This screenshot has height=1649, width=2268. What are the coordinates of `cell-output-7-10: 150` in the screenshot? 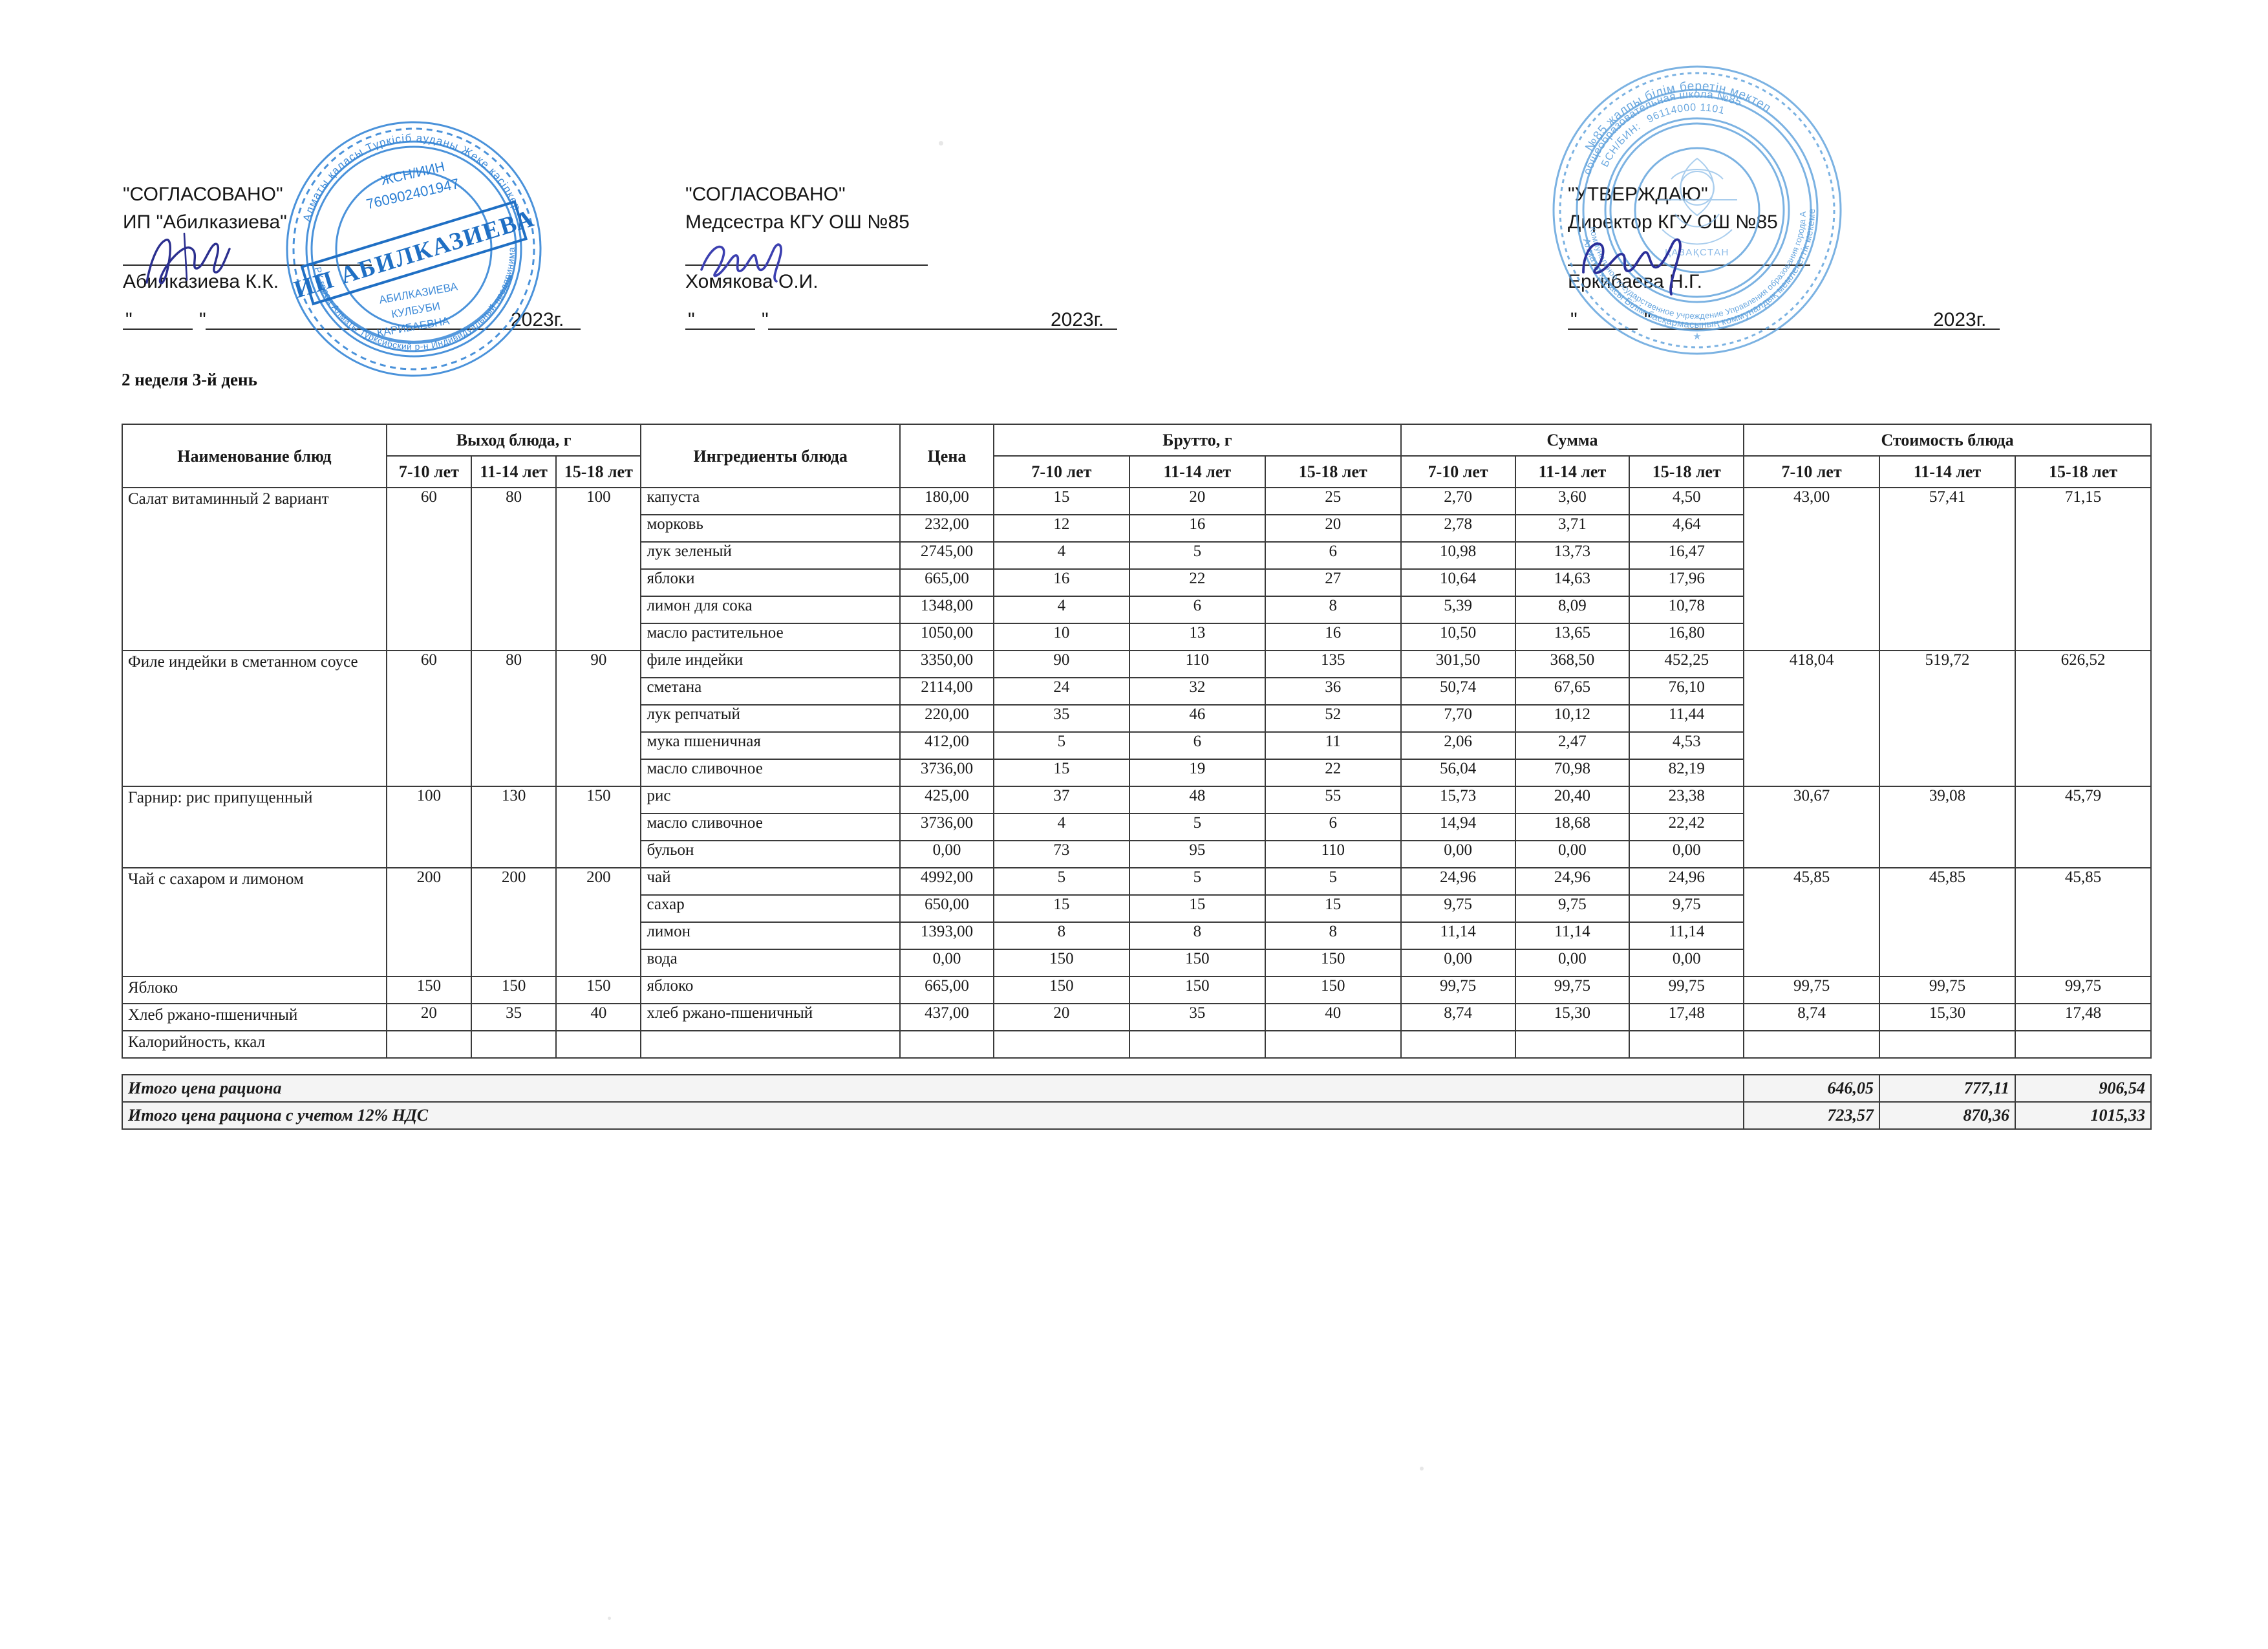 It's located at (429, 990).